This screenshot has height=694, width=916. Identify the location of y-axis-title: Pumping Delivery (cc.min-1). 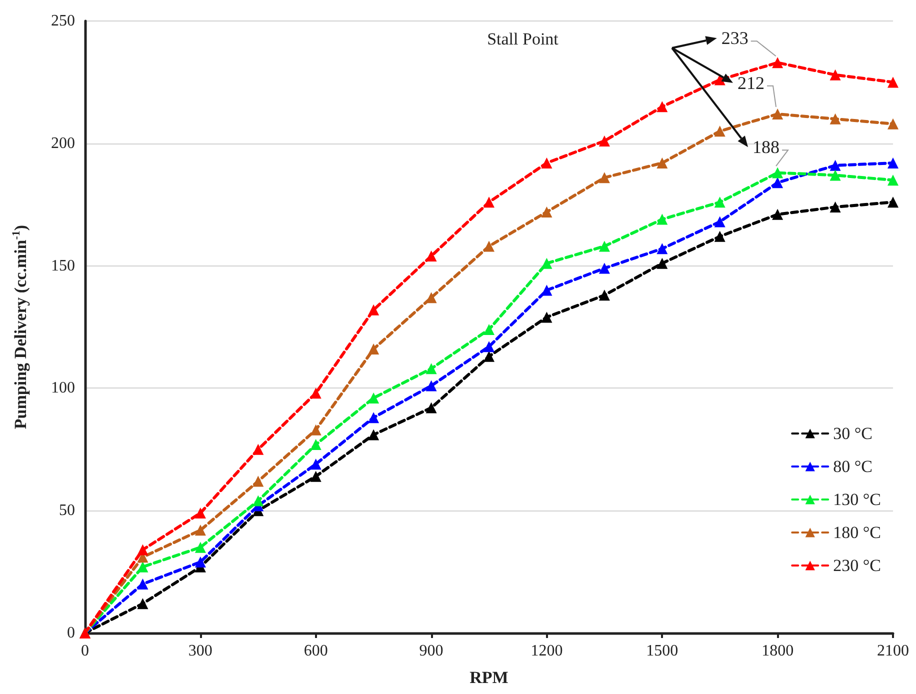
(20, 327).